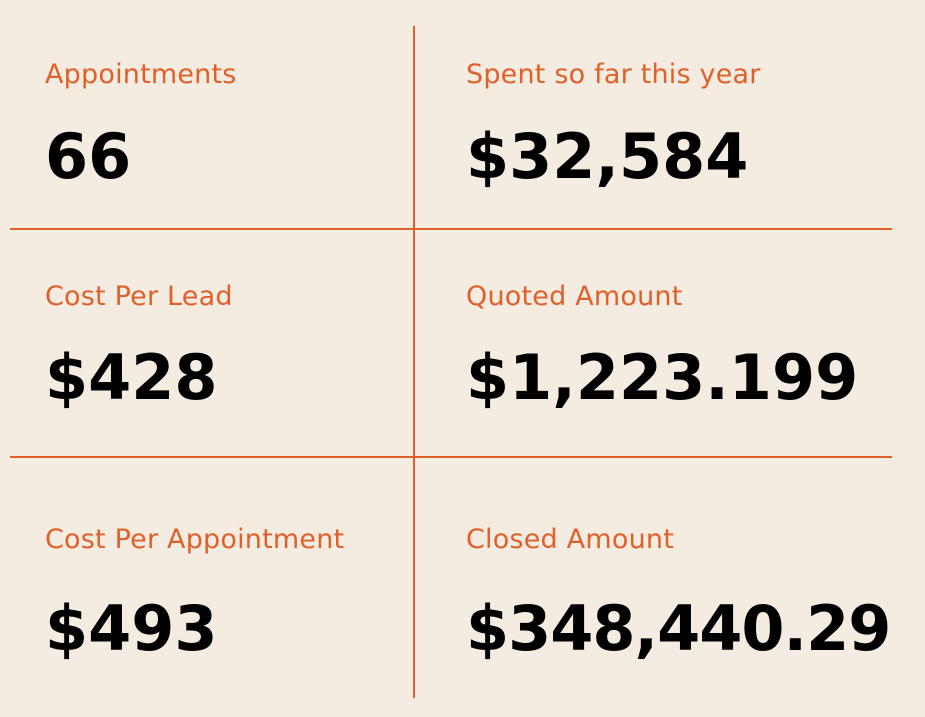  I want to click on metric-label: Cost Per Lead, so click(139, 296).